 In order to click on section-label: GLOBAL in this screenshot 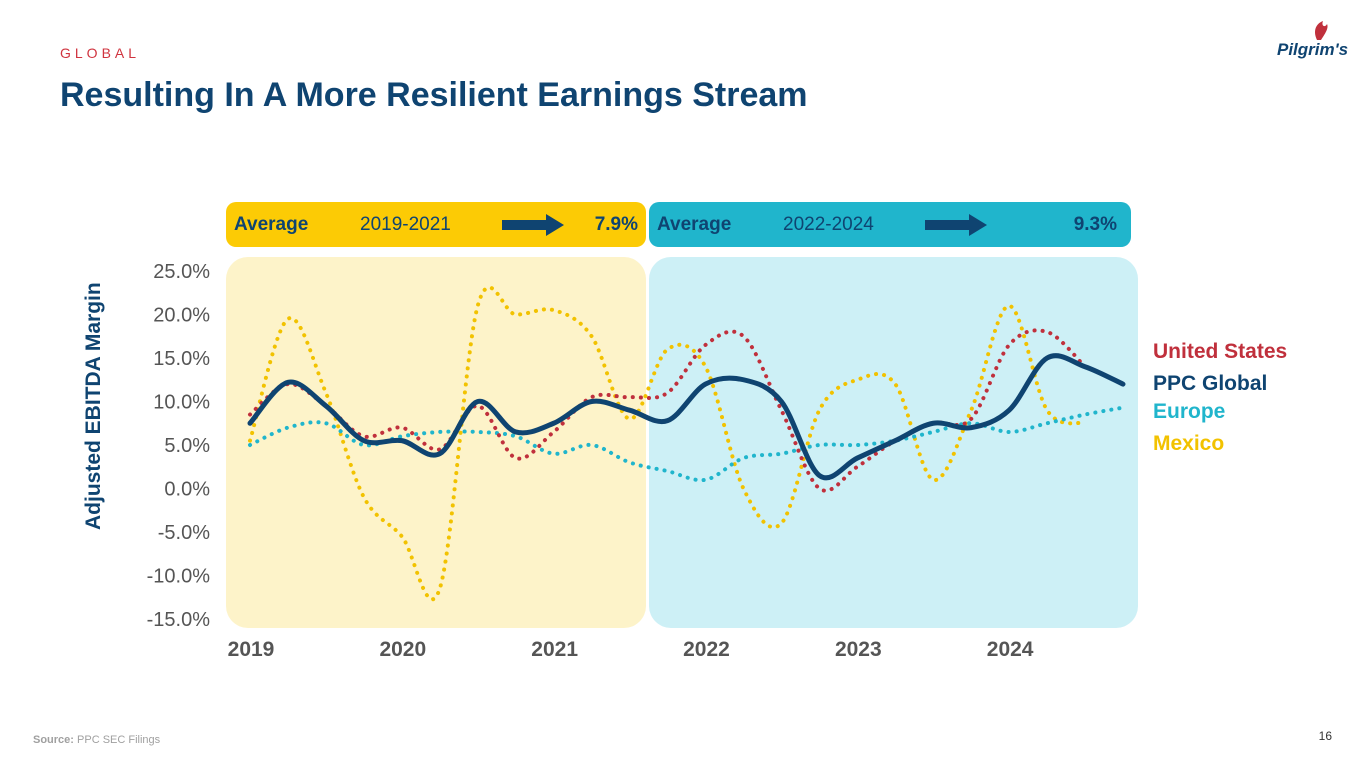, I will do `click(100, 53)`.